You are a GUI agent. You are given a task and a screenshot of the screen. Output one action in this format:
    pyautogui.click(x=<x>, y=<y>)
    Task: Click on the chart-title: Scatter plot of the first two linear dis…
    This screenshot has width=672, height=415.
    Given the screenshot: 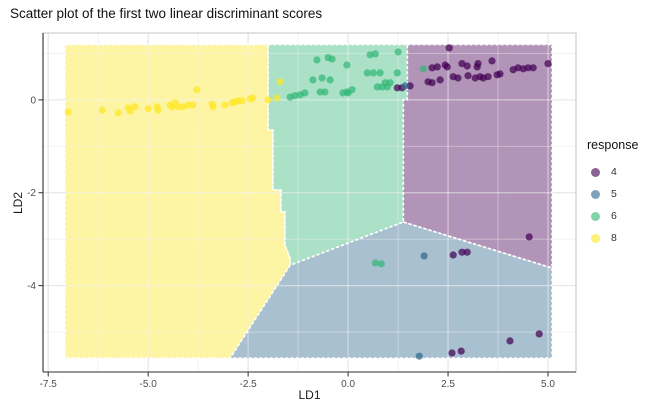 What is the action you would take?
    pyautogui.click(x=166, y=13)
    